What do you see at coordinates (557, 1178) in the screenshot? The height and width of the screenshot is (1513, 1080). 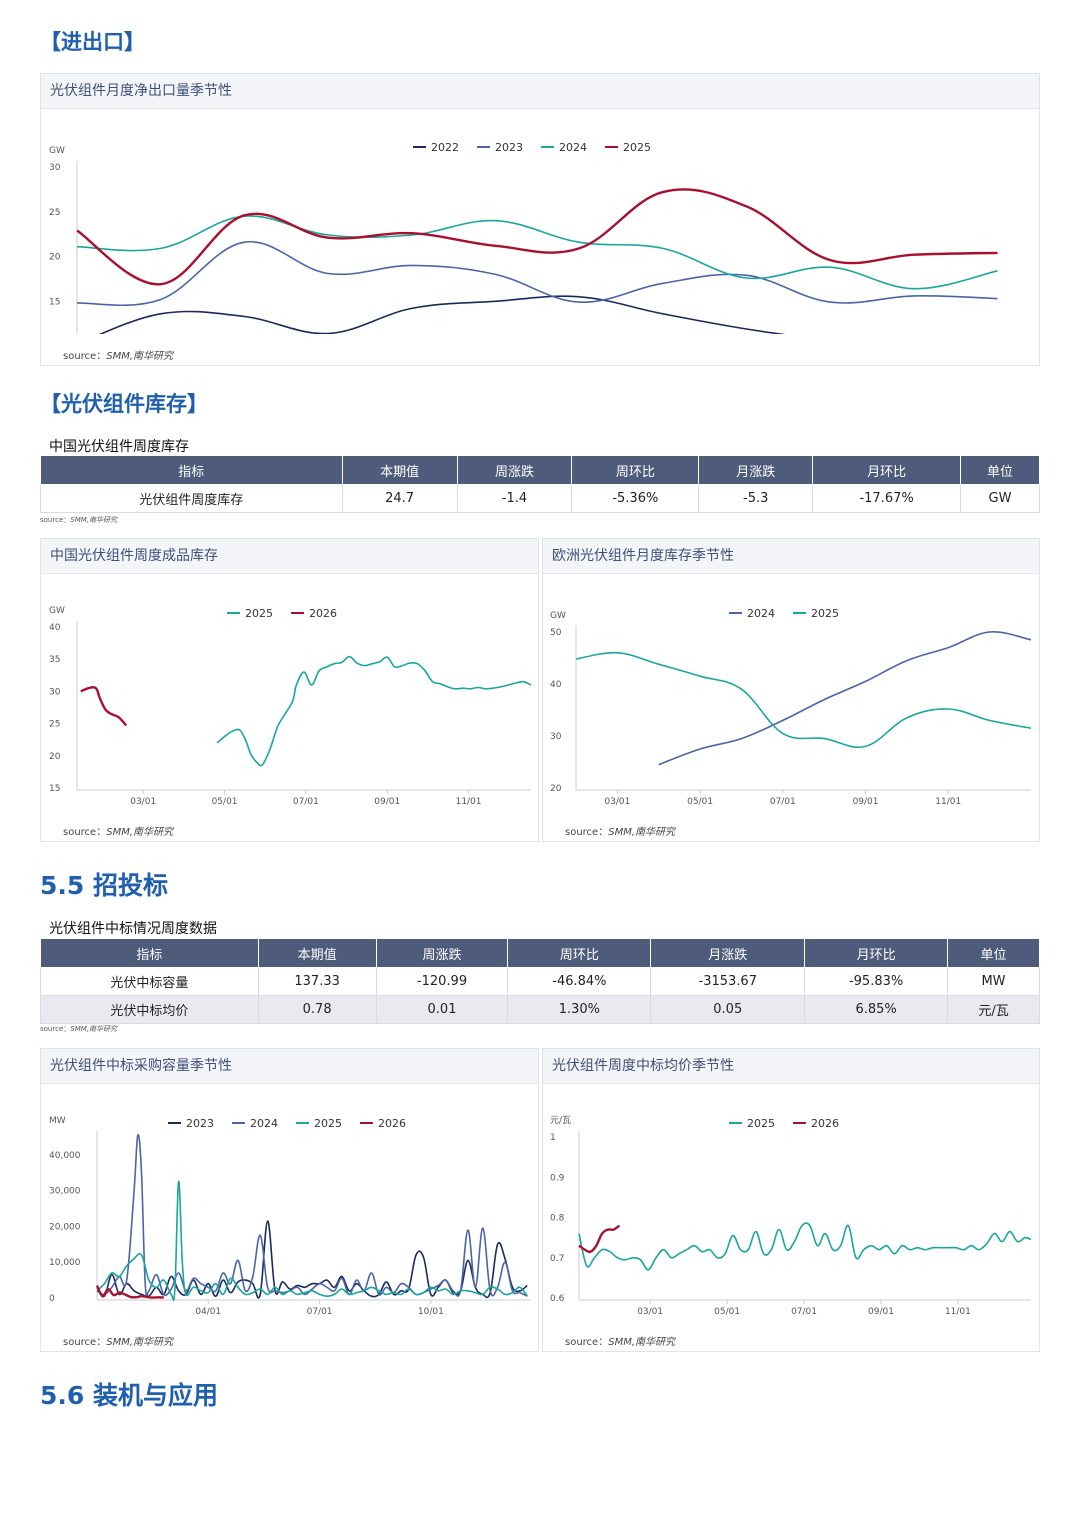 I see `y-tick-label: 0.9` at bounding box center [557, 1178].